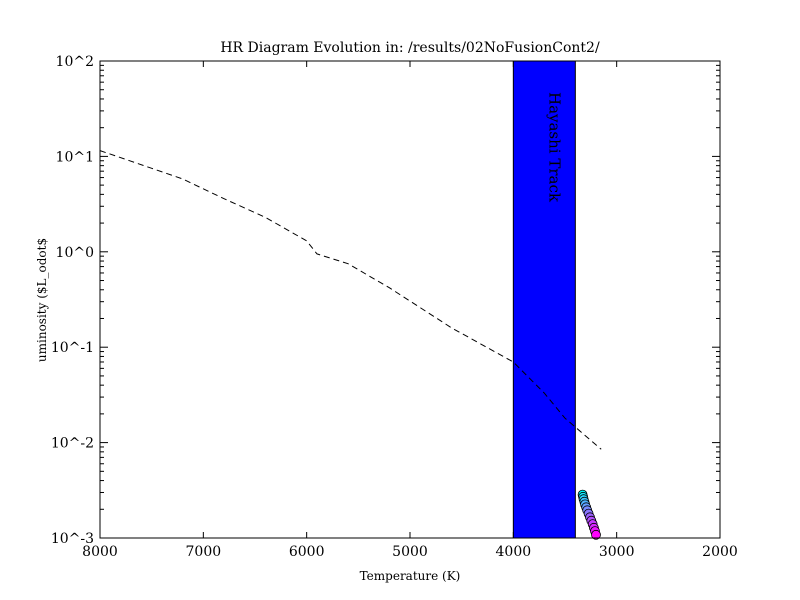  Describe the element at coordinates (75, 62) in the screenshot. I see `y-tick-label: 10^2` at that location.